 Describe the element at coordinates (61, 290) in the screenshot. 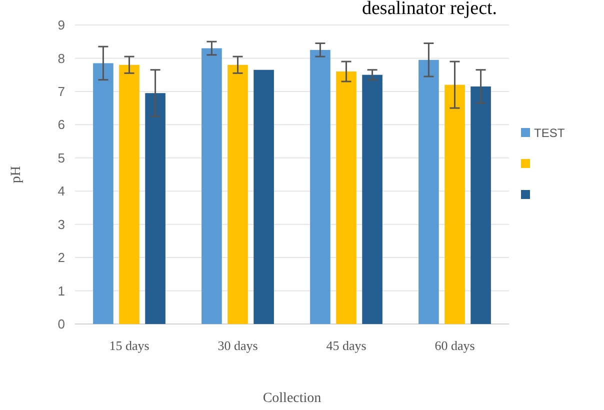

I see `y-tick-label: 1` at that location.